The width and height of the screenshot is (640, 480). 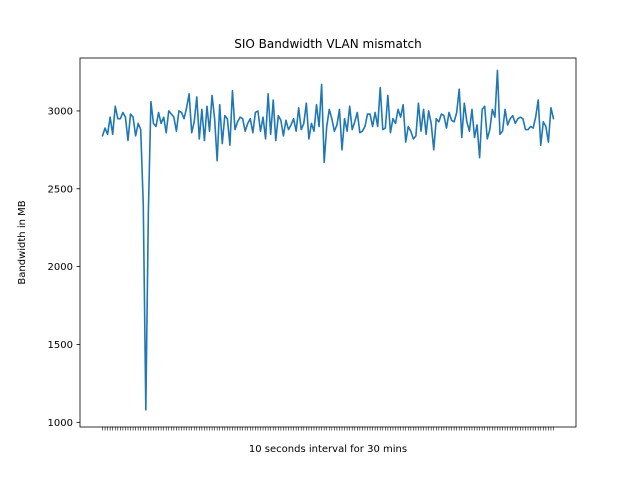 What do you see at coordinates (60, 267) in the screenshot?
I see `y-tick-label: 2000` at bounding box center [60, 267].